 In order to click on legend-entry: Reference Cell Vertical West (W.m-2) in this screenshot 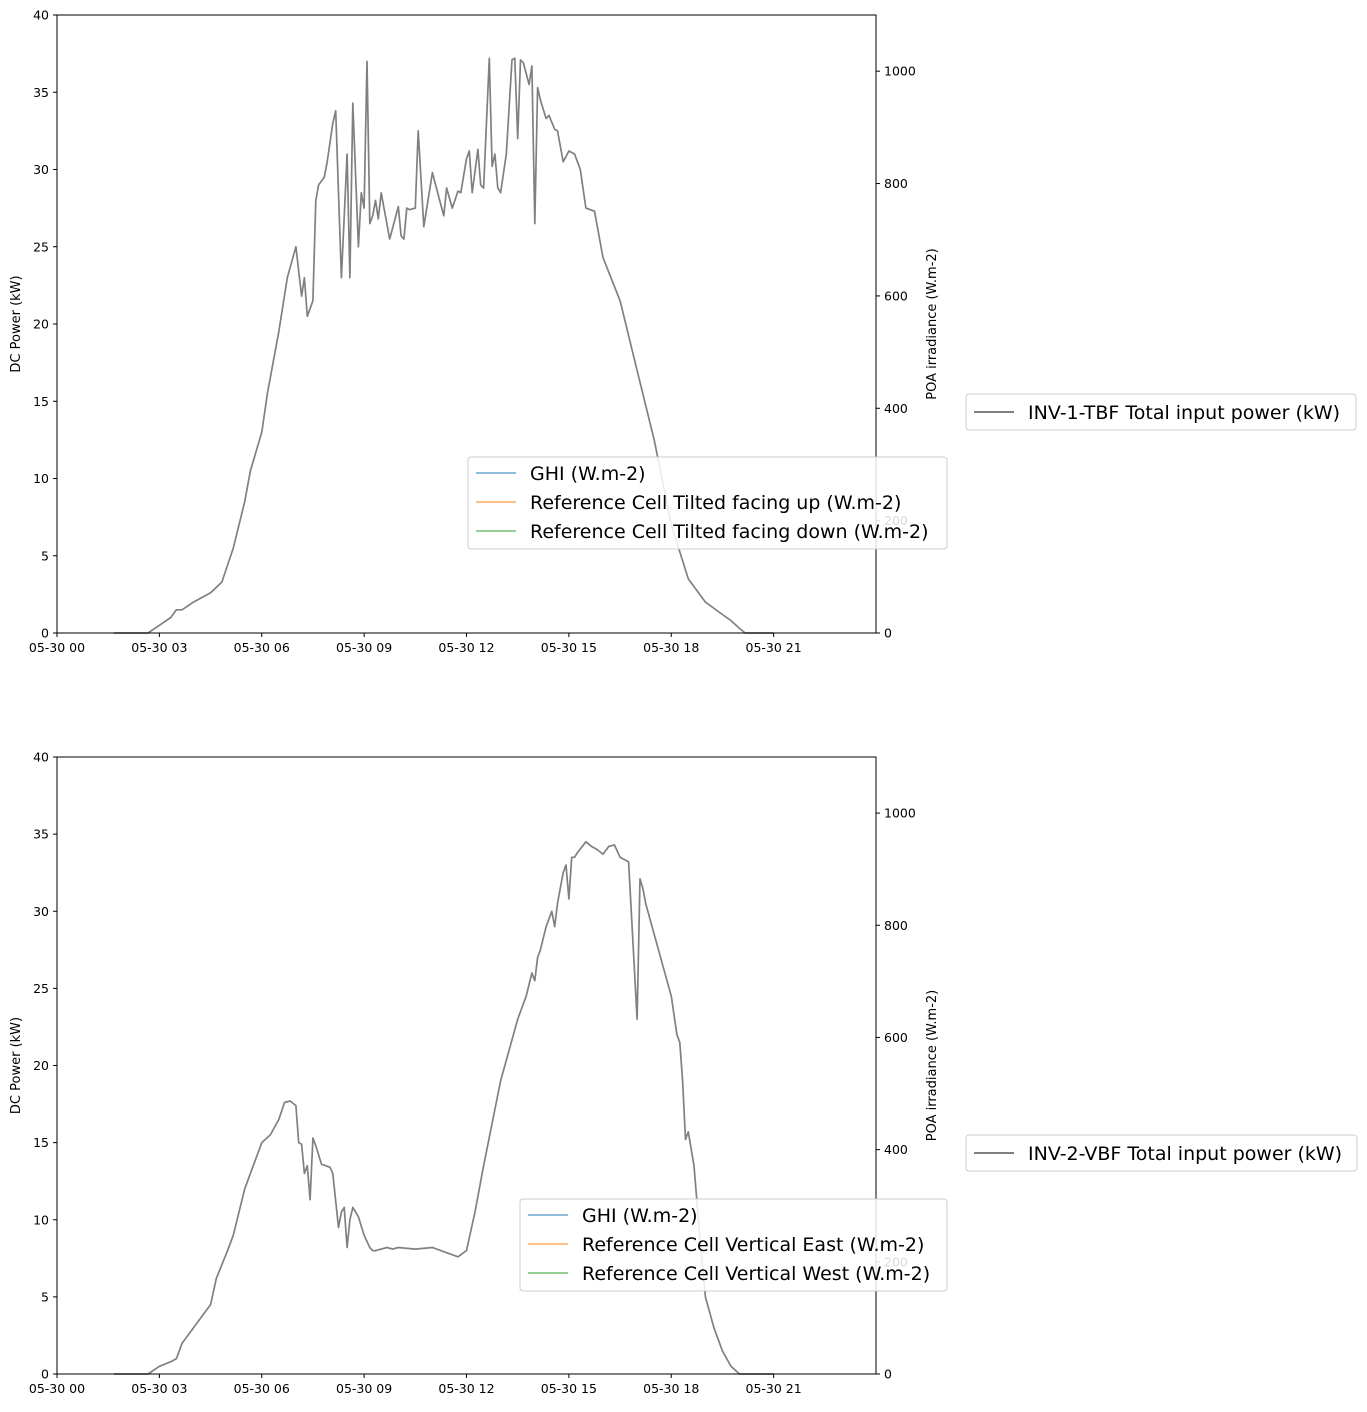, I will do `click(756, 1274)`.